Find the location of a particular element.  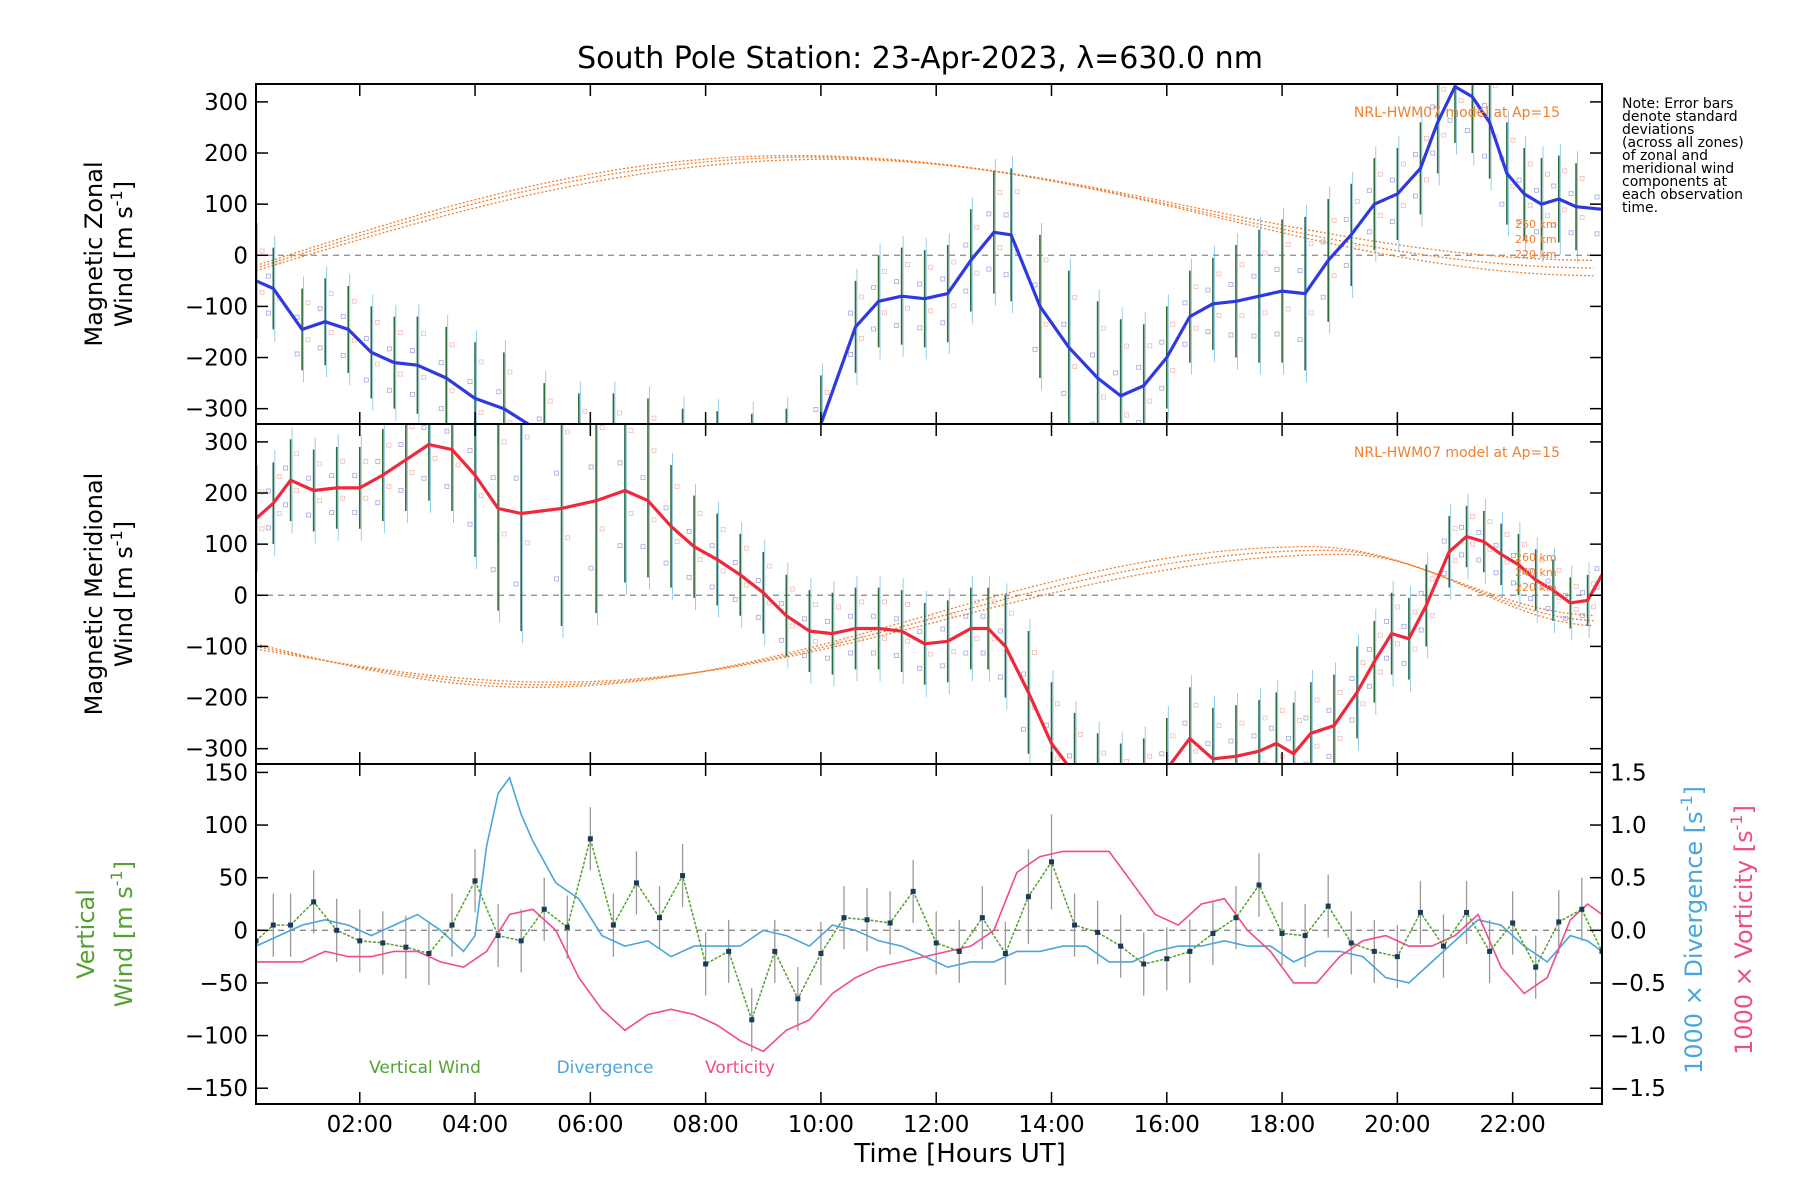

vertical-wind-line is located at coordinates (929, 929).